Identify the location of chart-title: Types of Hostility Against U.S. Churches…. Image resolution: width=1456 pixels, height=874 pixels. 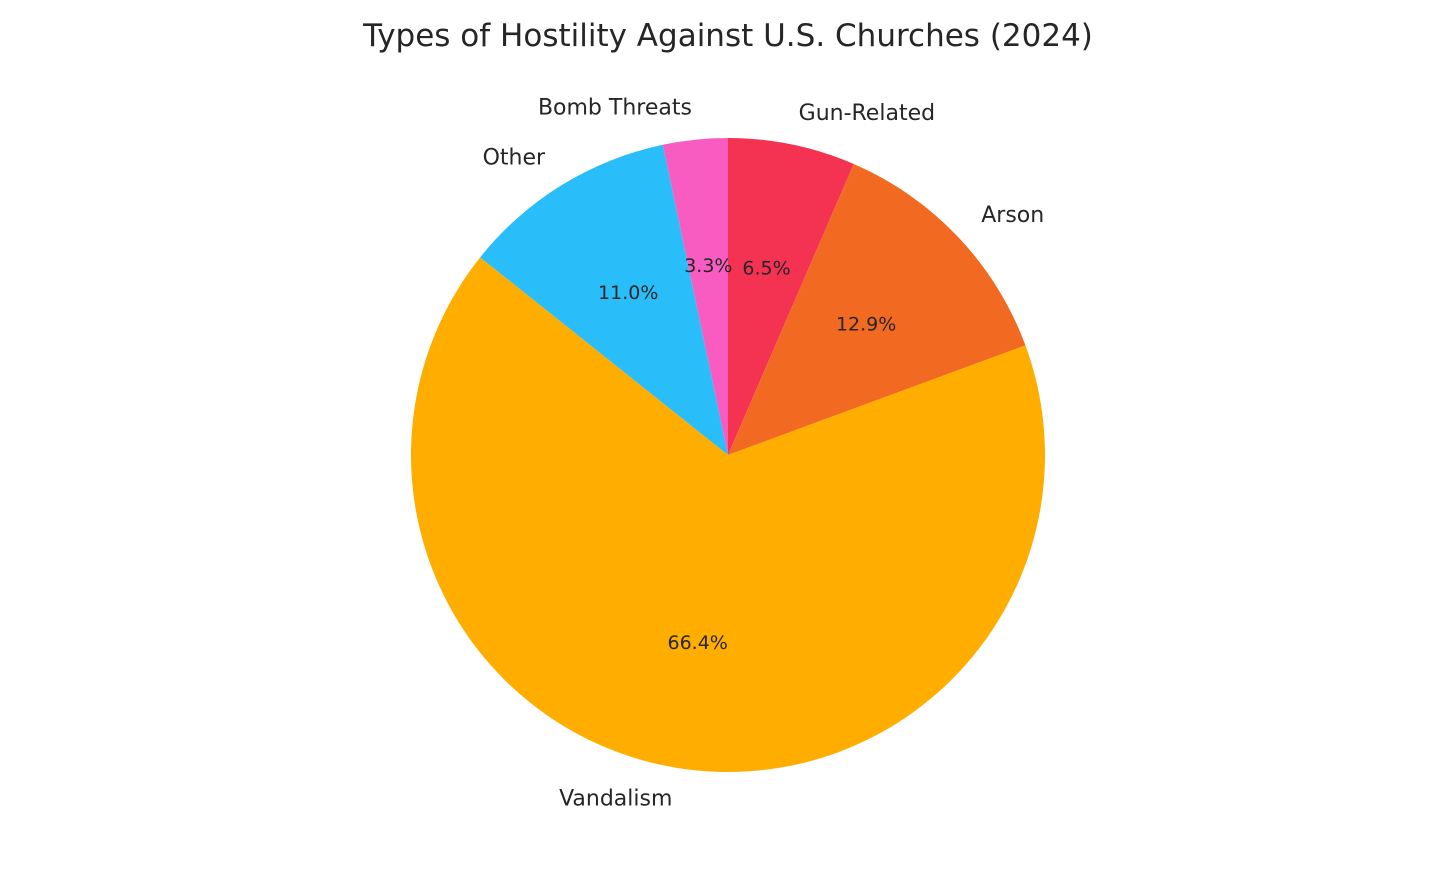
(727, 36).